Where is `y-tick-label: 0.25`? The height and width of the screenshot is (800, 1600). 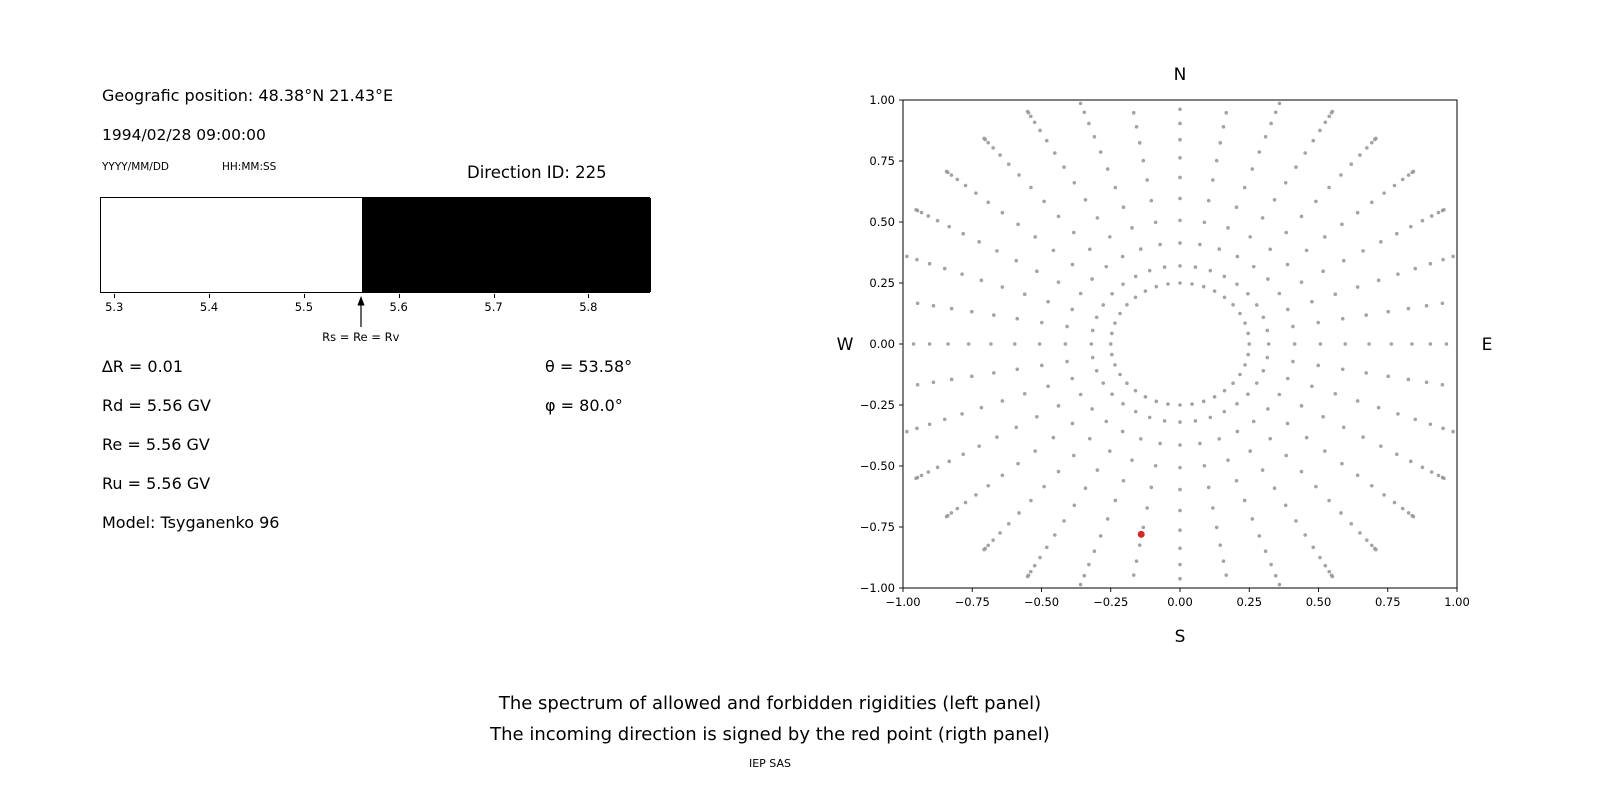 y-tick-label: 0.25 is located at coordinates (882, 283).